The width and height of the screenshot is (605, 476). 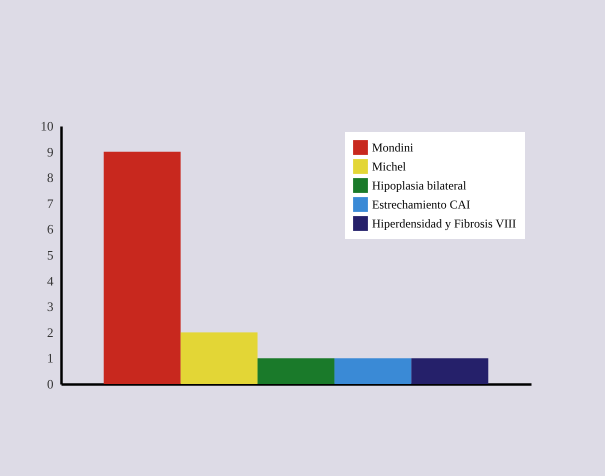 What do you see at coordinates (444, 223) in the screenshot?
I see `legend-label: Hiperdensidad y Fibrosis VIII` at bounding box center [444, 223].